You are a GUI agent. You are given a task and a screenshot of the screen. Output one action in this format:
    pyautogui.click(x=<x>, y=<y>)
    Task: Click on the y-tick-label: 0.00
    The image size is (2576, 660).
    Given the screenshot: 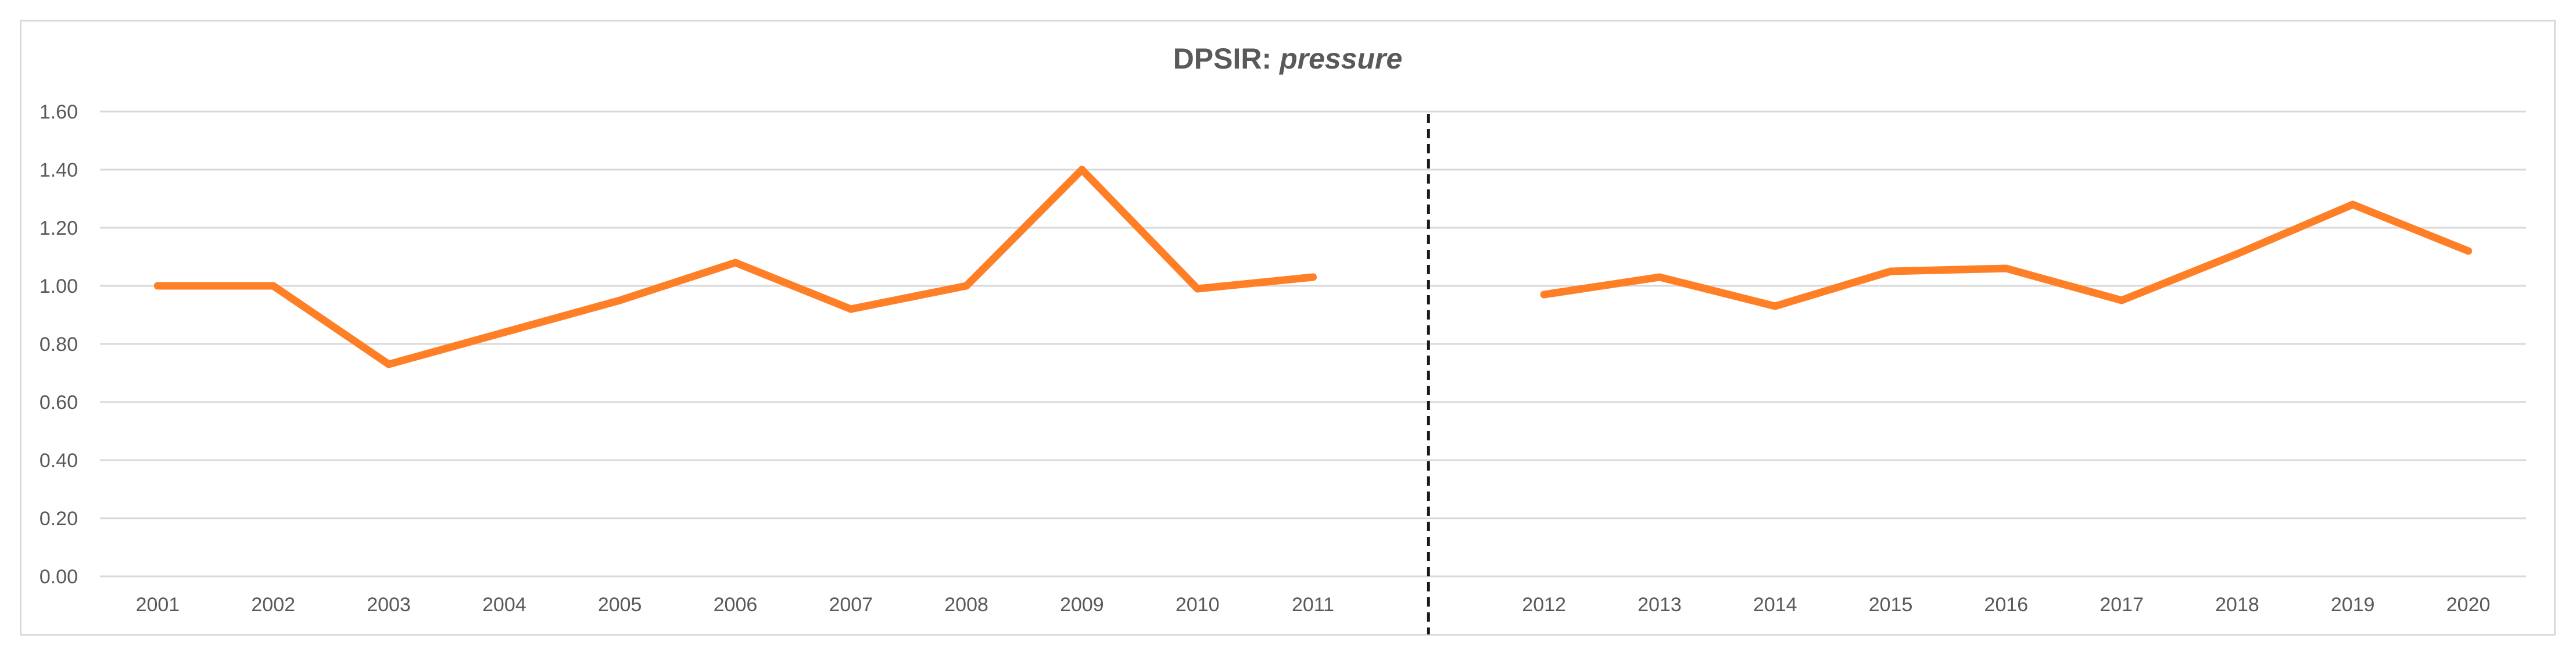 What is the action you would take?
    pyautogui.click(x=59, y=577)
    